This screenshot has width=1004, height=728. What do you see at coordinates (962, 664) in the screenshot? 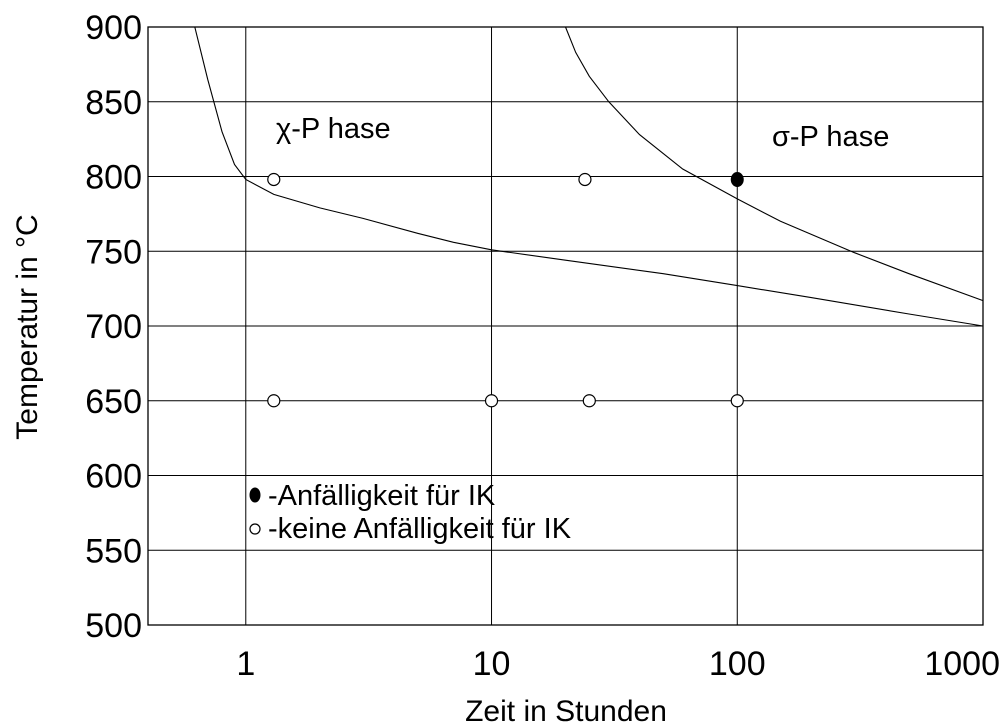
I see `x-tick-label-1000: 1000` at bounding box center [962, 664].